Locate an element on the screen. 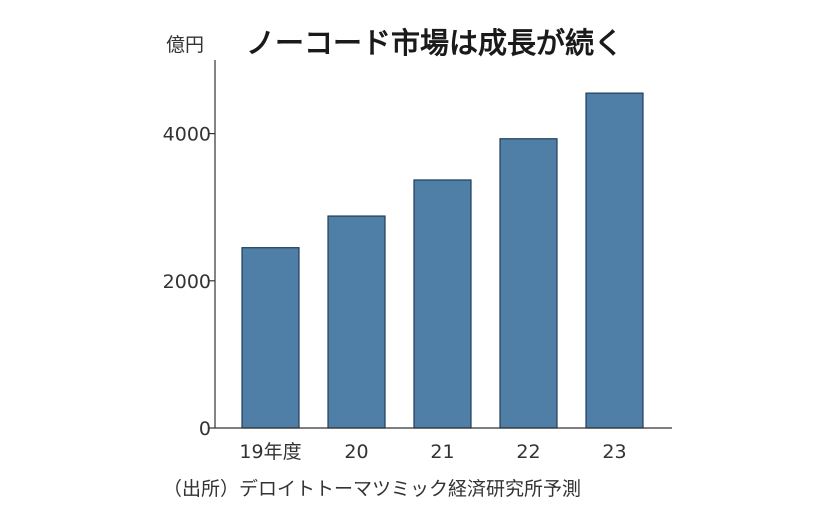 The image size is (837, 521). x-tick-label: 23 is located at coordinates (614, 452).